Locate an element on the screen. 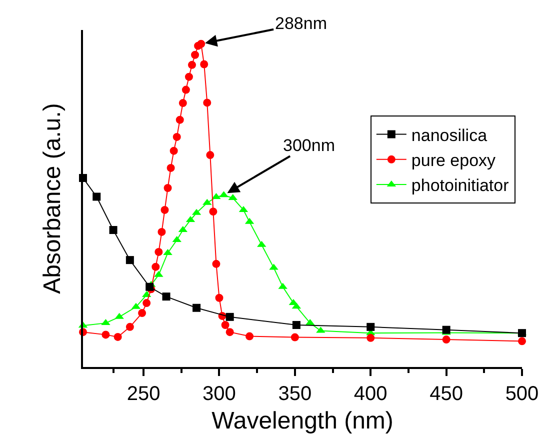 This screenshot has width=546, height=443. x-tick-label: 400 is located at coordinates (371, 393).